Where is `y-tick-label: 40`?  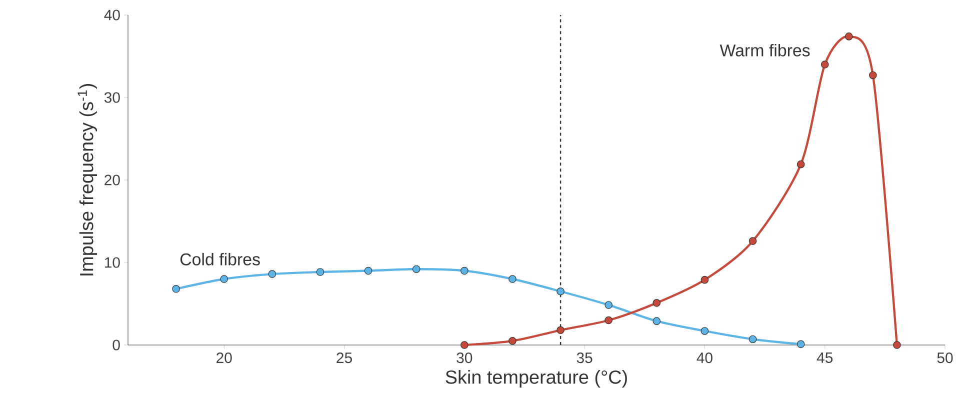
y-tick-label: 40 is located at coordinates (112, 15).